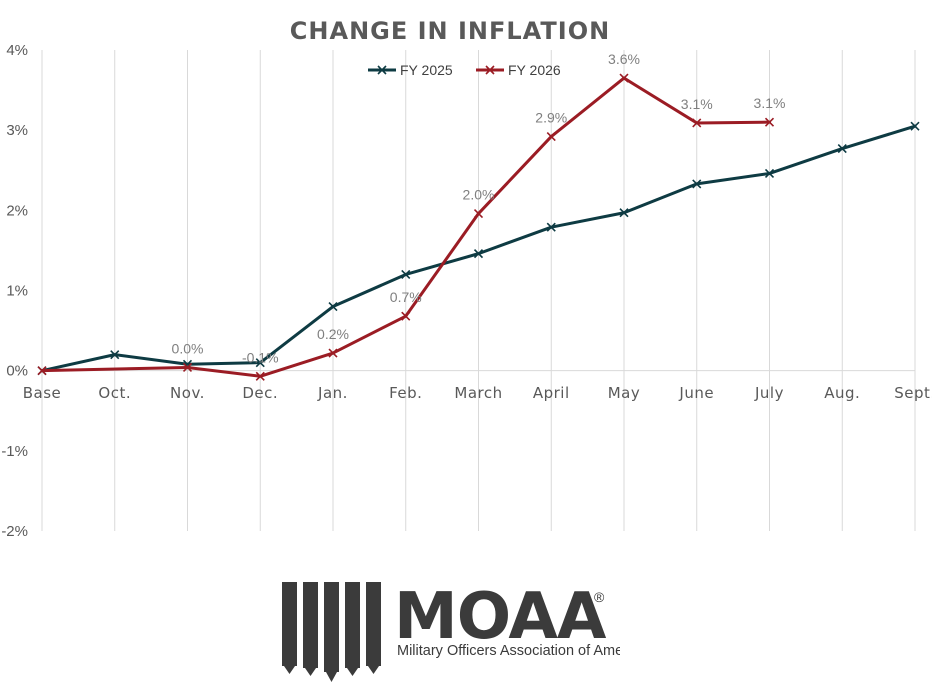 This screenshot has height=688, width=932. I want to click on legend: FY 2025 FY 2026, so click(464, 70).